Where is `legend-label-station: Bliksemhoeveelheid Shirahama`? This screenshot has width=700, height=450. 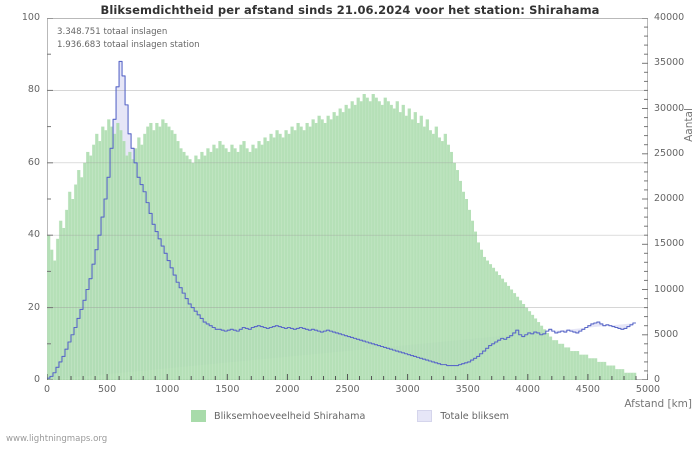
legend-label-station: Bliksemhoeveelheid Shirahama is located at coordinates (290, 416).